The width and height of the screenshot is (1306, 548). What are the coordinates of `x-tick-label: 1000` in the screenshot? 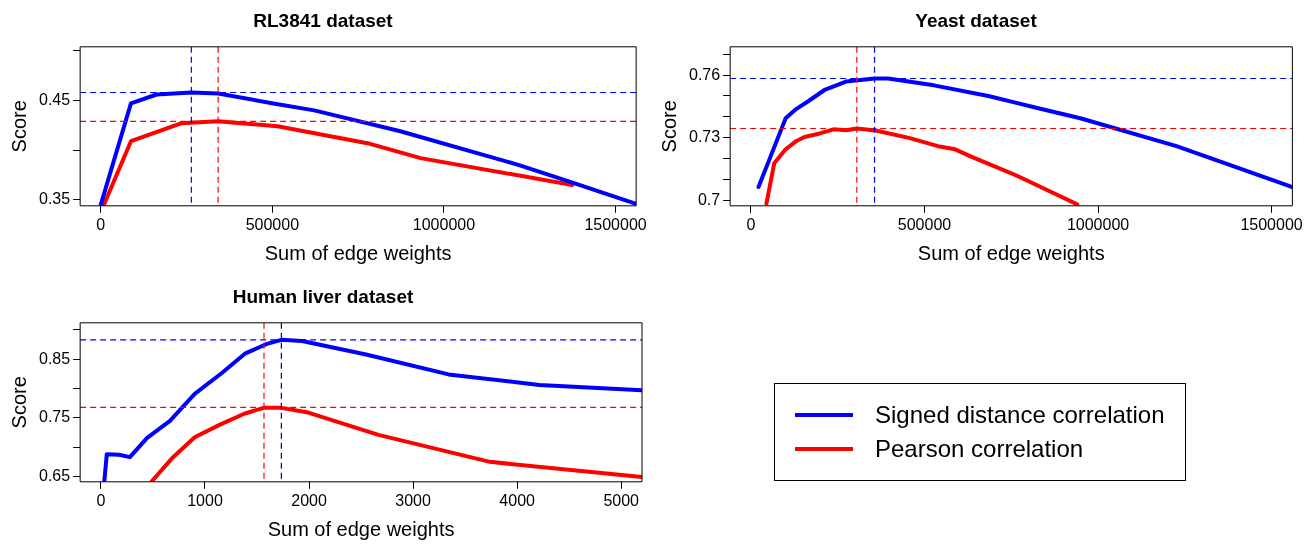 It's located at (205, 500).